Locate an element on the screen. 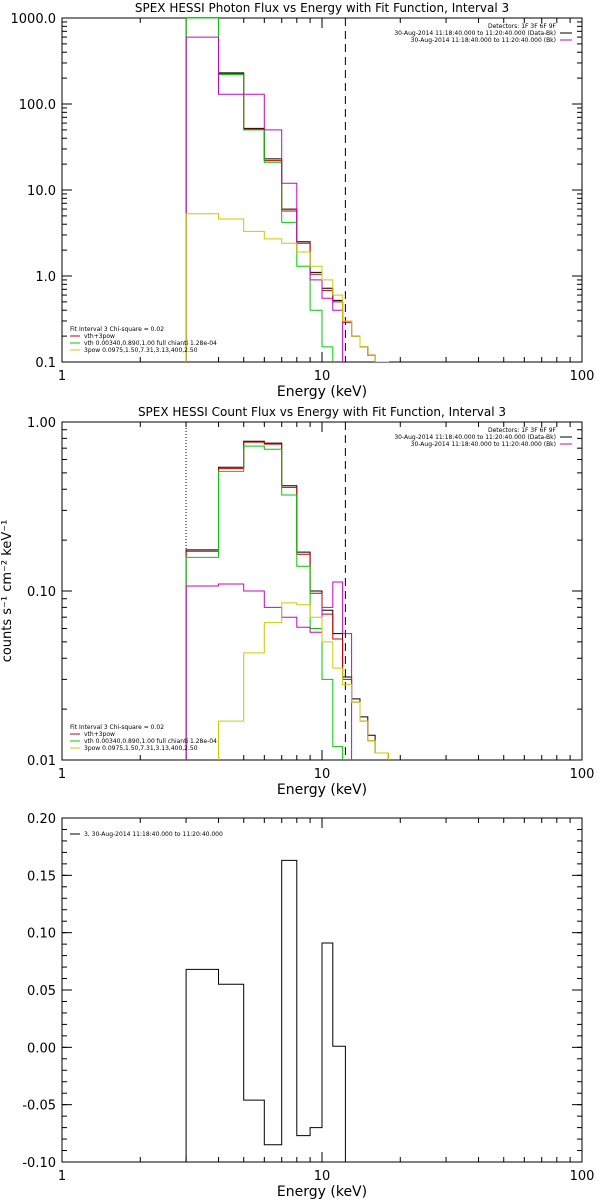  y-tick-label: 0.20 is located at coordinates (41, 819).